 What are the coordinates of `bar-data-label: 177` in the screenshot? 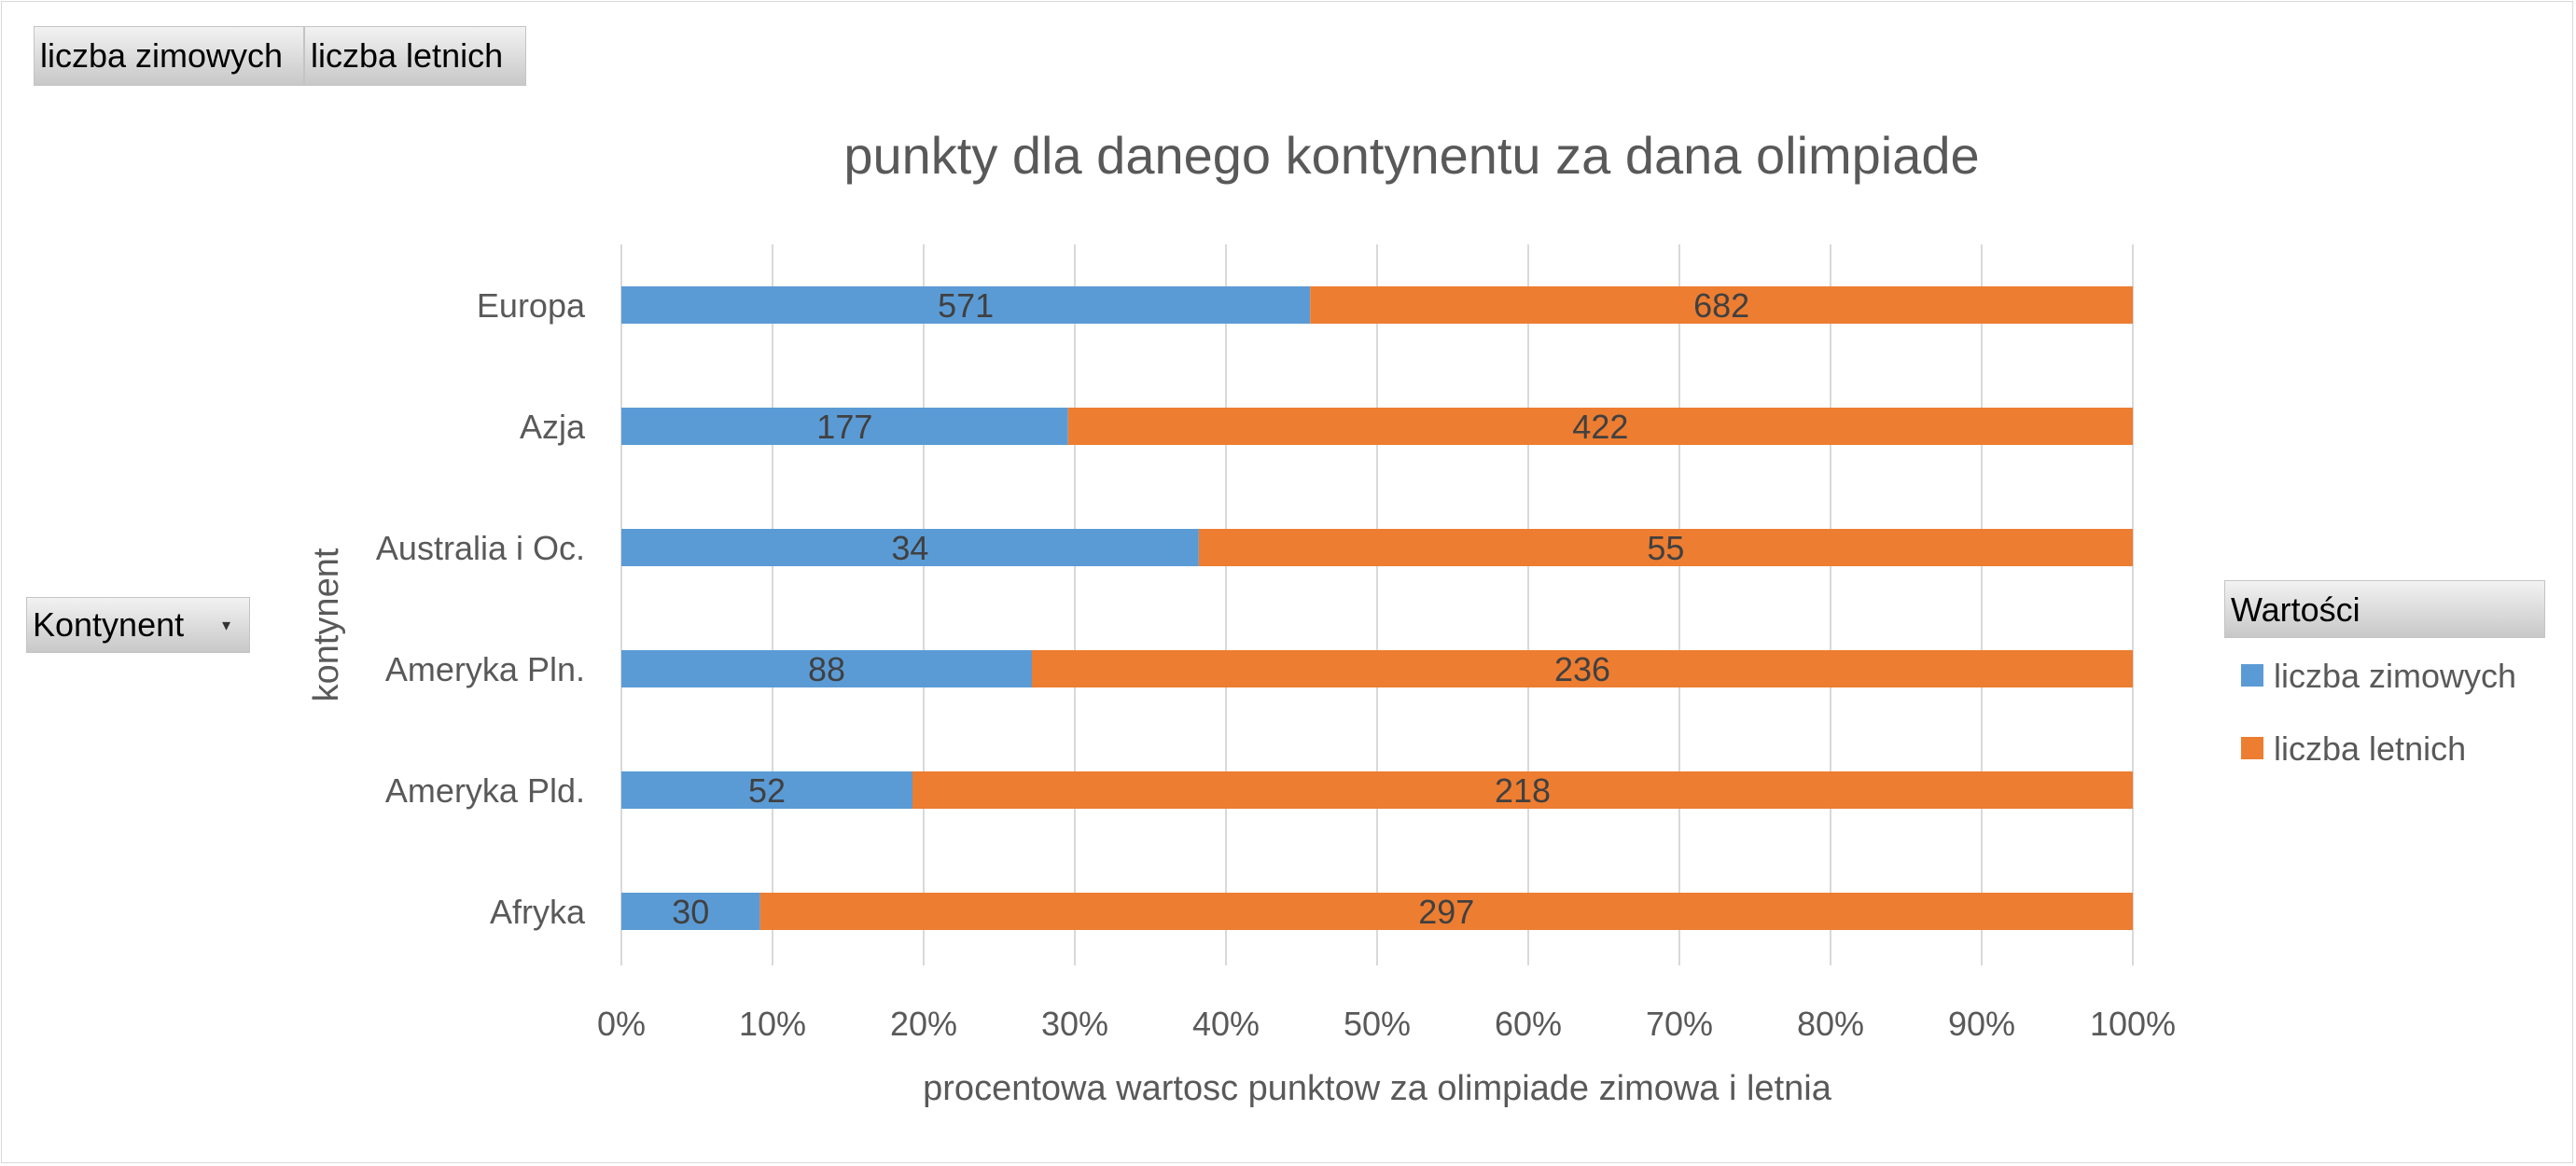 It's located at (844, 427).